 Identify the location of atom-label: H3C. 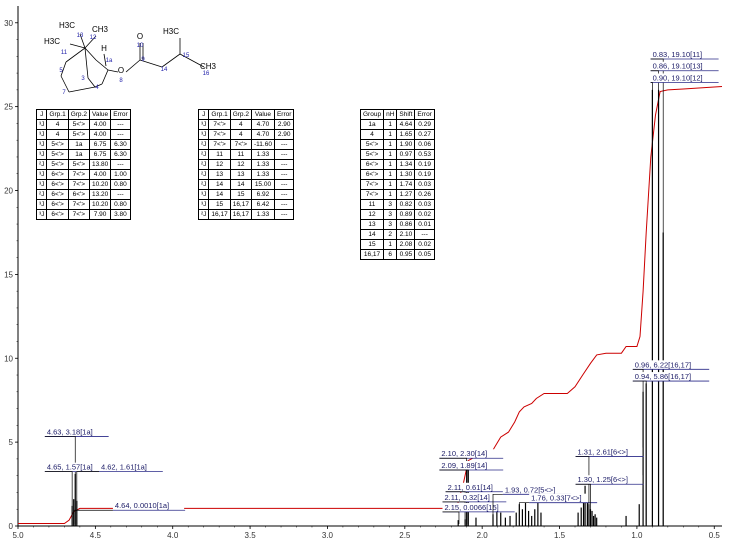
(67, 25).